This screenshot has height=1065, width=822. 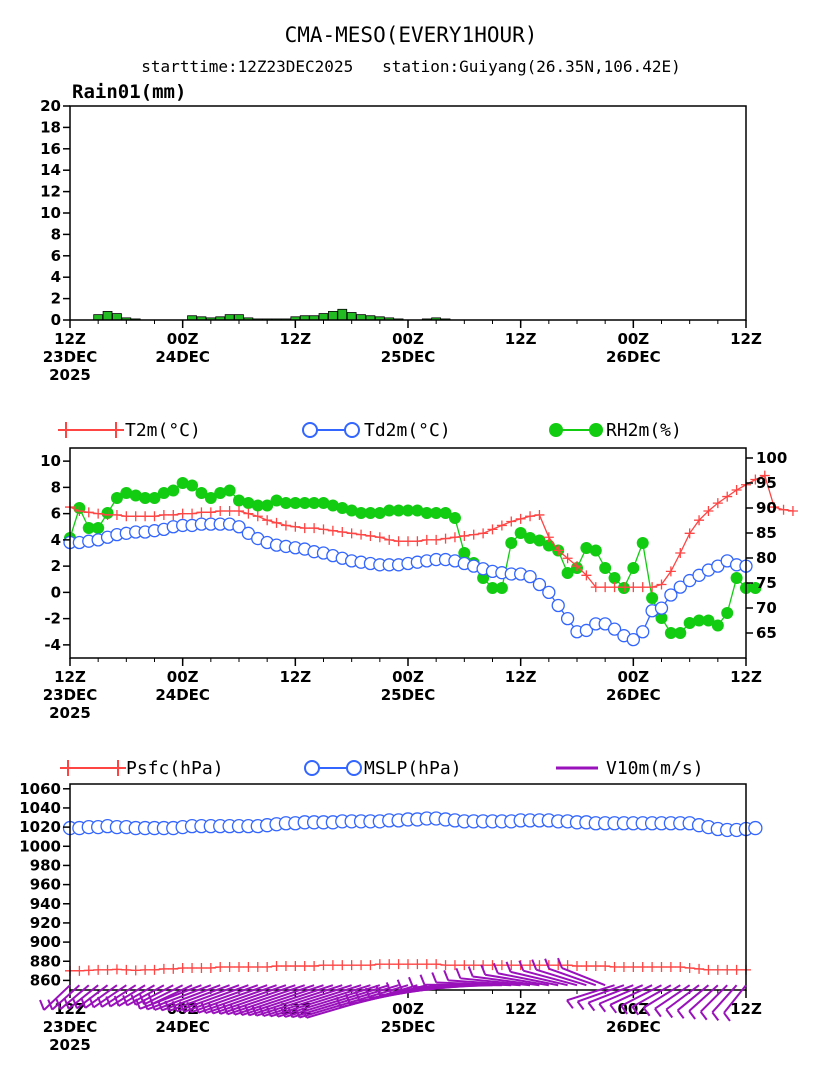 What do you see at coordinates (45, 865) in the screenshot?
I see `y-tick-label: 980` at bounding box center [45, 865].